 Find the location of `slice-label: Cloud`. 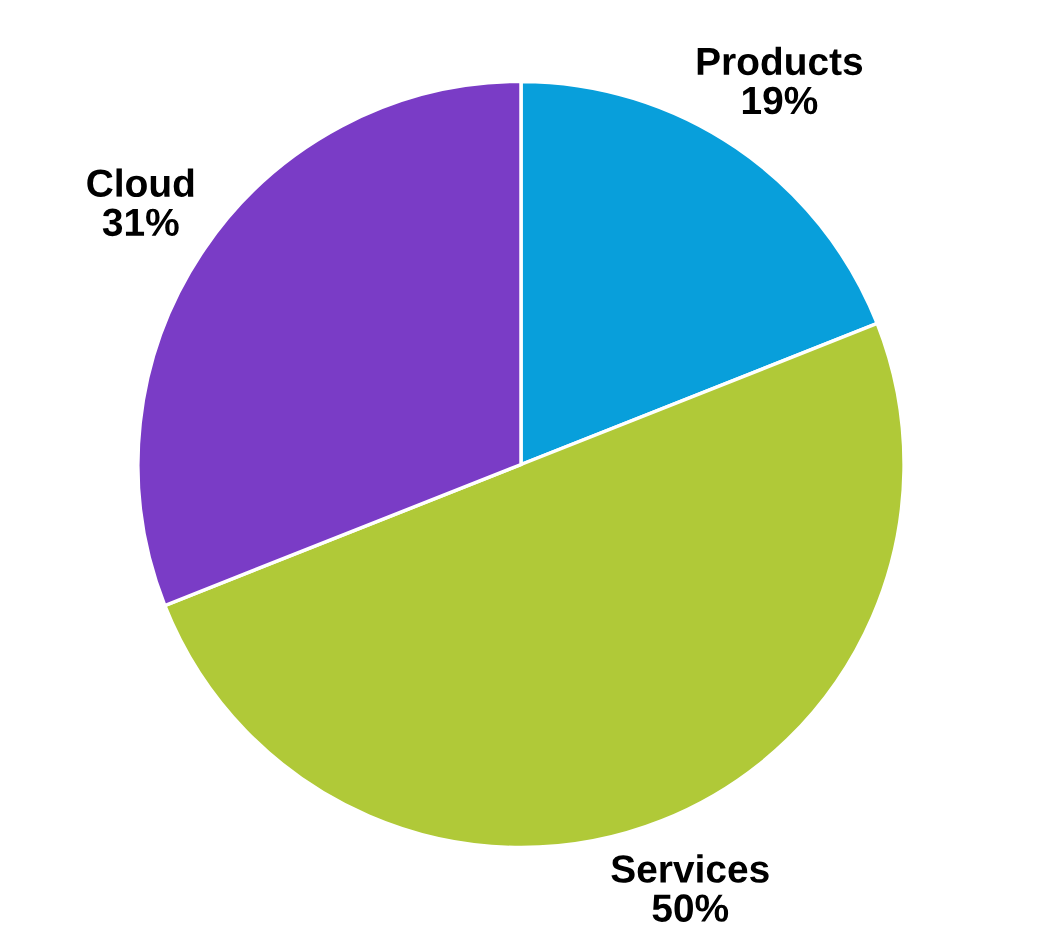

slice-label: Cloud is located at coordinates (140, 183).